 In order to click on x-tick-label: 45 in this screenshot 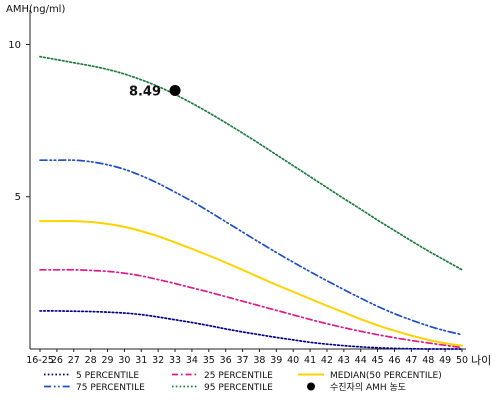, I will do `click(378, 360)`.